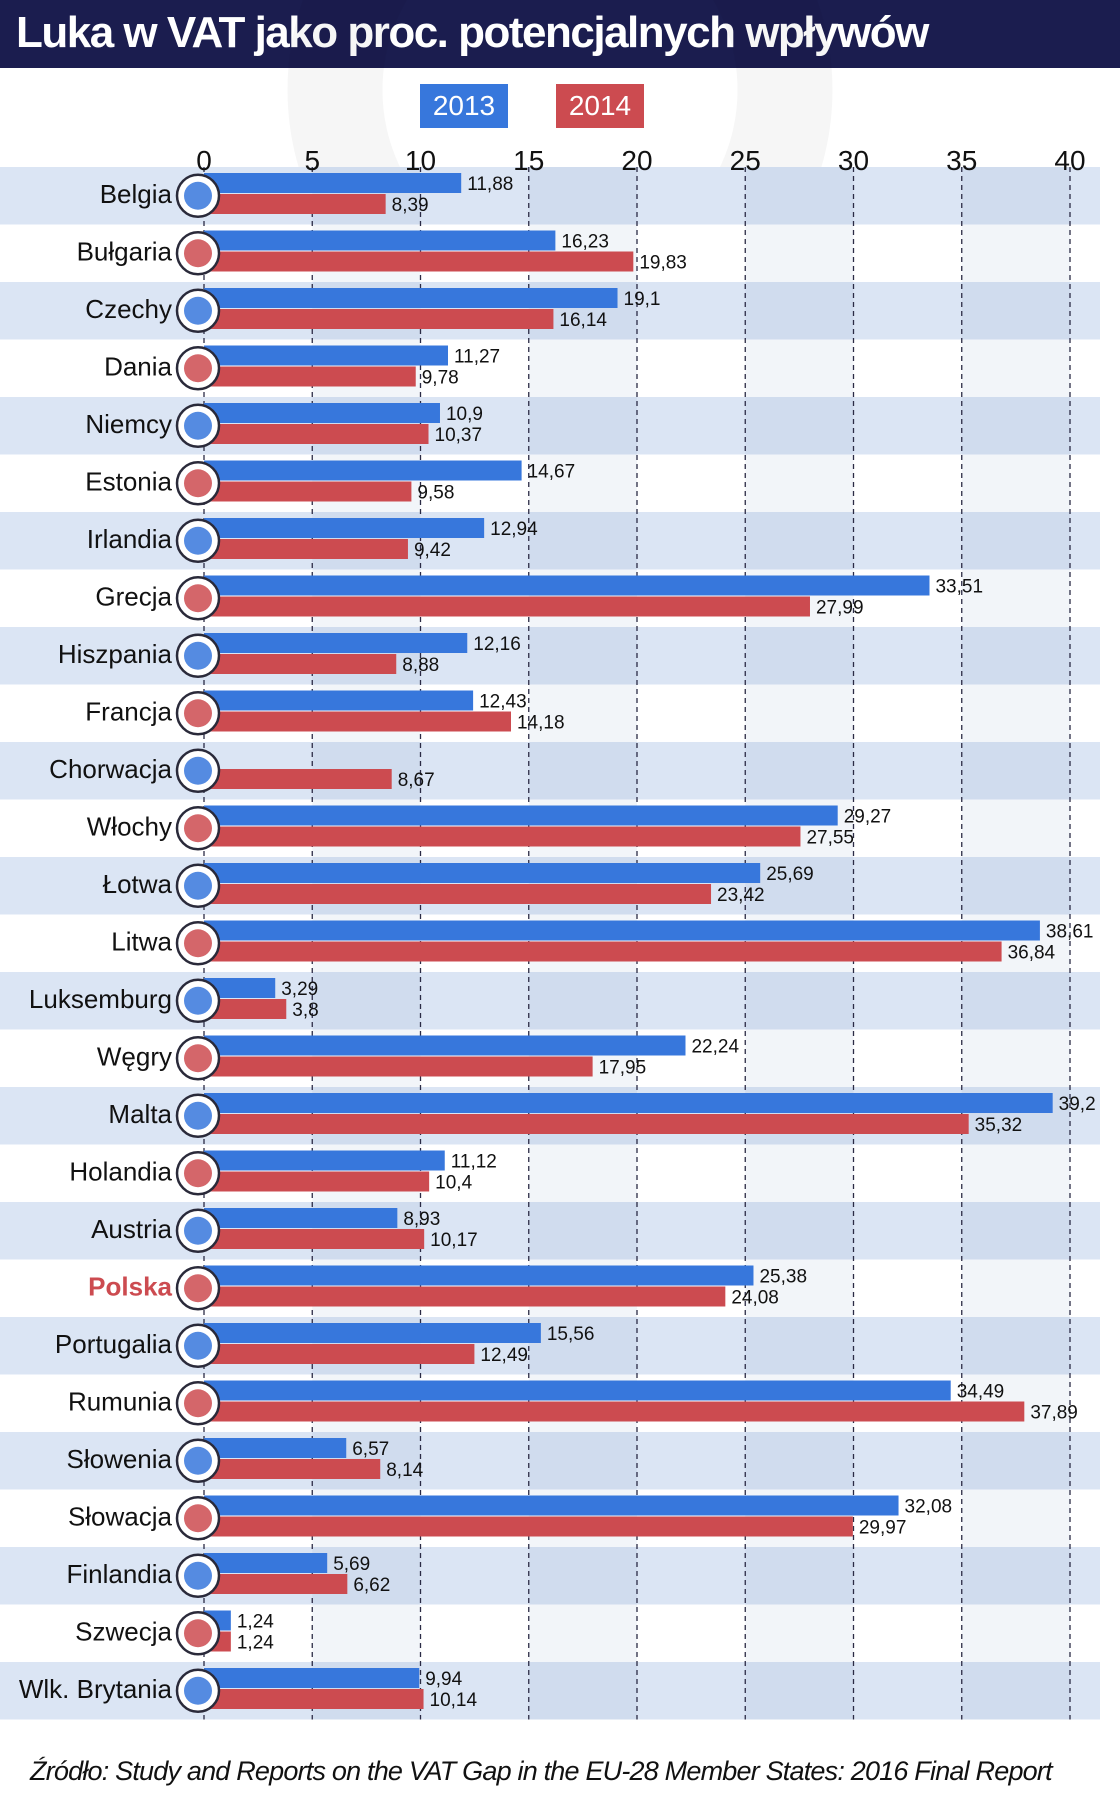 This screenshot has height=1803, width=1120. What do you see at coordinates (115, 654) in the screenshot?
I see `category-label: Hiszpania` at bounding box center [115, 654].